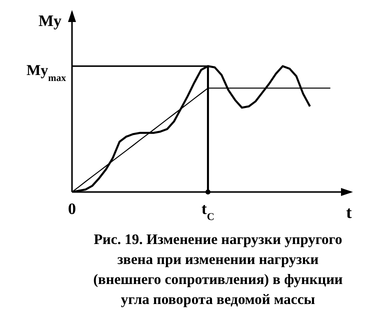 The image size is (366, 330). I want to click on ref-line-label: My$_{max}$, so click(46, 73).